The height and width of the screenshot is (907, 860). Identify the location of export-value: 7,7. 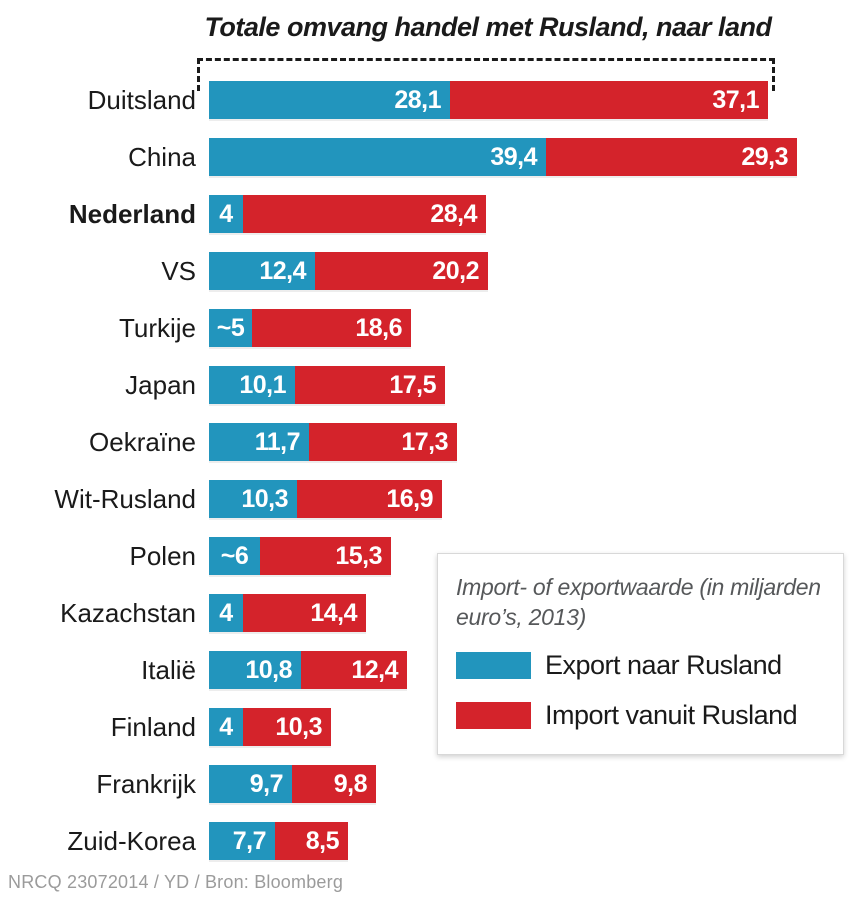
(249, 840).